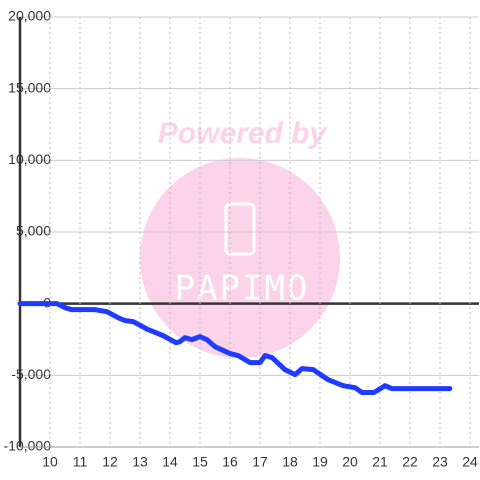 The width and height of the screenshot is (480, 480). What do you see at coordinates (170, 462) in the screenshot?
I see `x-tick-label: 14` at bounding box center [170, 462].